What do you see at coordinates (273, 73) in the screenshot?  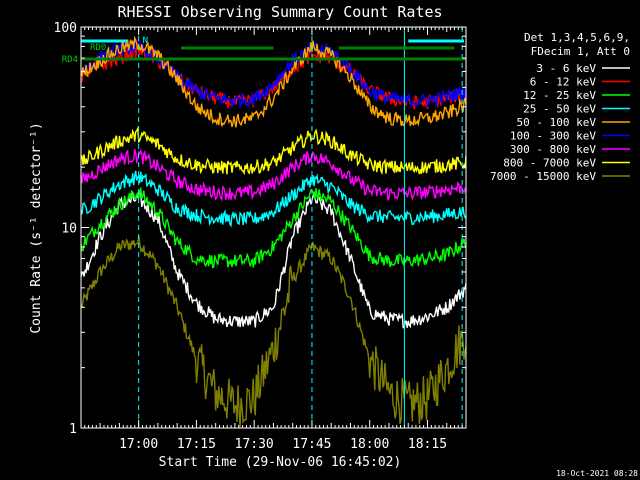 I see `series-line-100-300-kev` at bounding box center [273, 73].